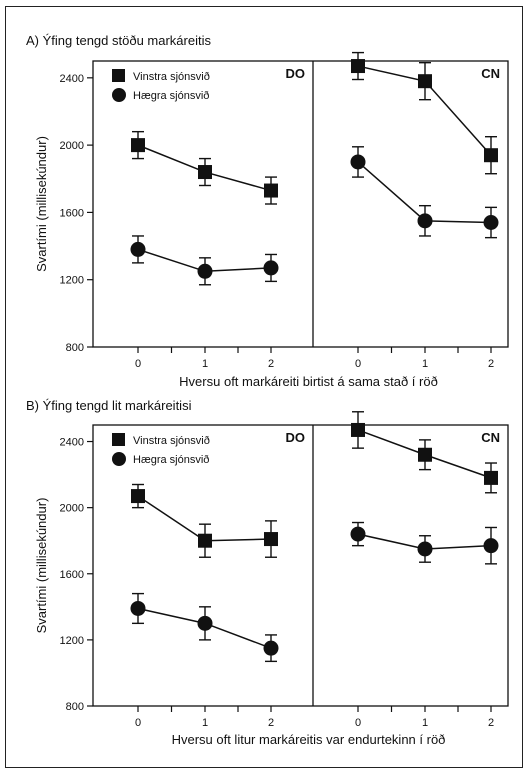 The height and width of the screenshot is (776, 531). What do you see at coordinates (118, 40) in the screenshot?
I see `figure-a-title: A) Ýfing tengd stöðu markáreitis` at bounding box center [118, 40].